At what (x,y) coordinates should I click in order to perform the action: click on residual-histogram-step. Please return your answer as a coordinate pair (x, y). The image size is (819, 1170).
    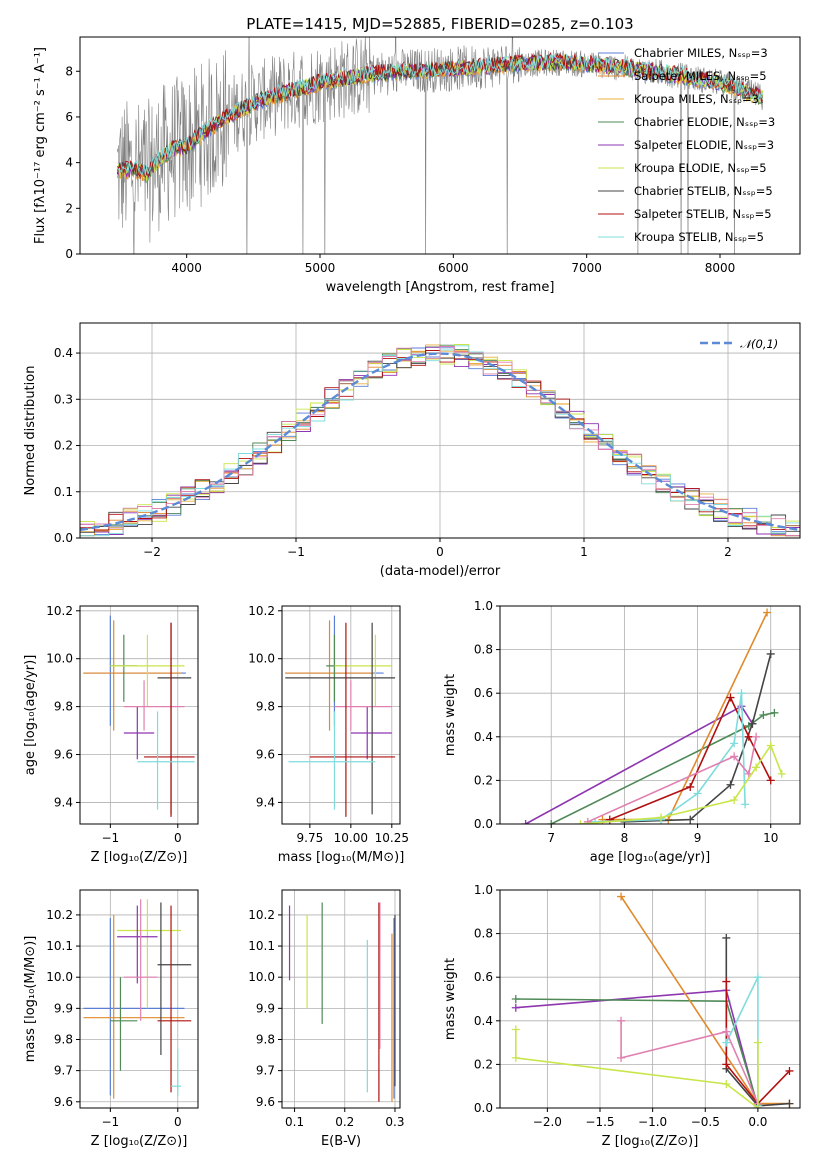
    Looking at the image, I should click on (440, 441).